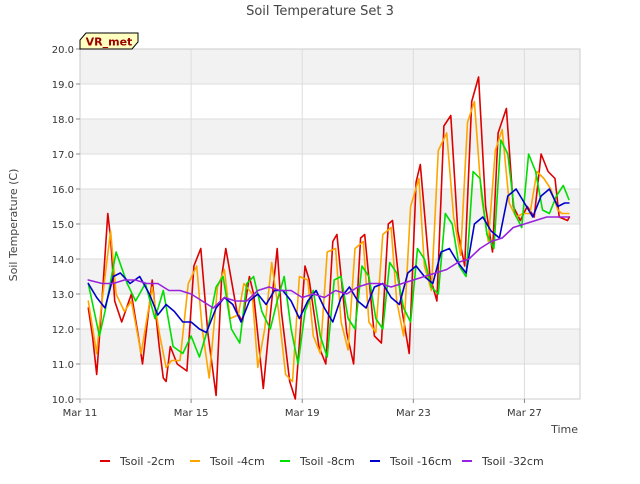  What do you see at coordinates (63, 260) in the screenshot?
I see `y-tick-label: 14.0` at bounding box center [63, 260].